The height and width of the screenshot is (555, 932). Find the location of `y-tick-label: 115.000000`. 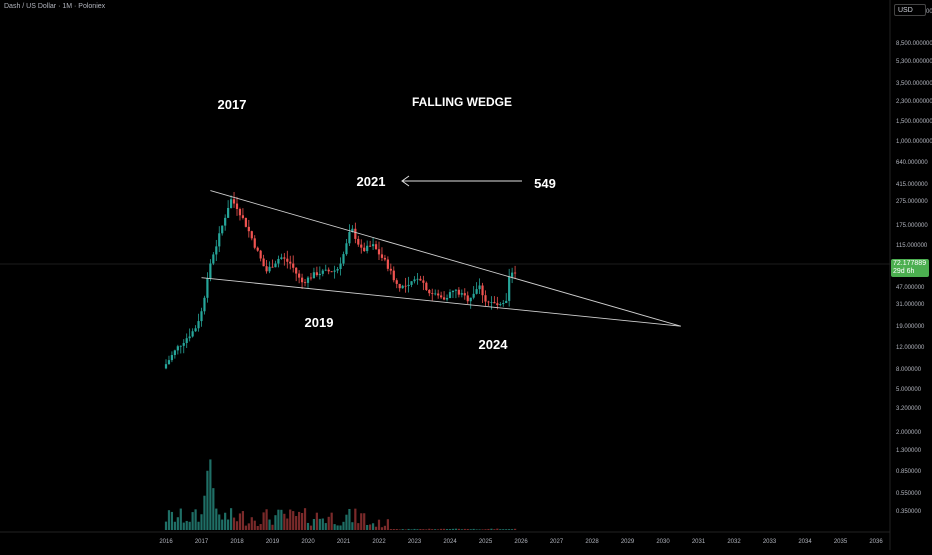

y-tick-label: 115.000000 is located at coordinates (912, 246).